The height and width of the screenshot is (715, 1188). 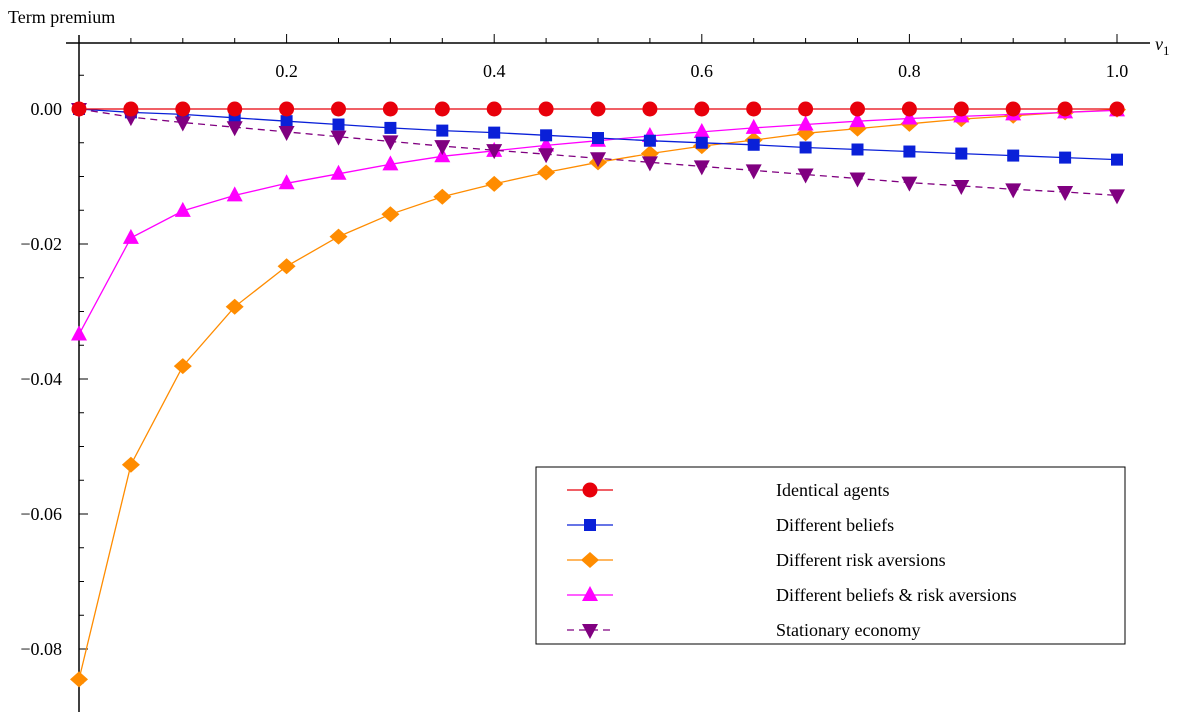 What do you see at coordinates (848, 630) in the screenshot?
I see `legend-label: Stationary economy` at bounding box center [848, 630].